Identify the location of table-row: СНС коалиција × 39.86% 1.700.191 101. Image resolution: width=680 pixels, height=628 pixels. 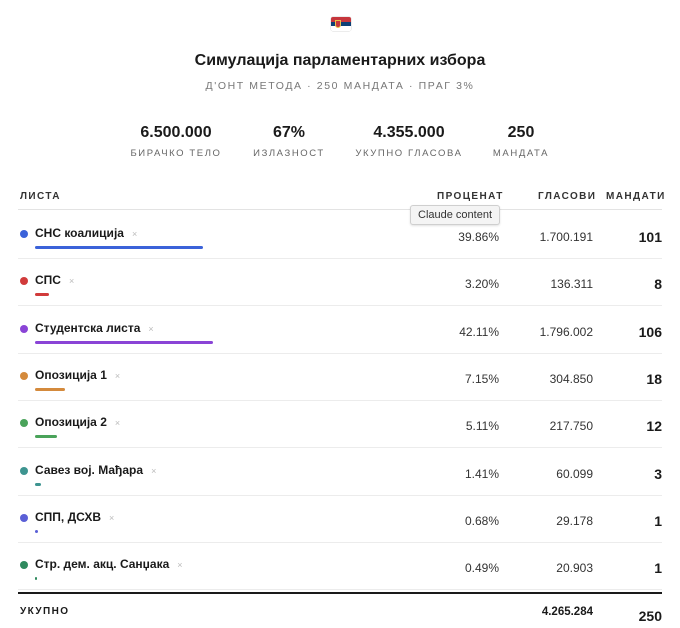
(340, 235).